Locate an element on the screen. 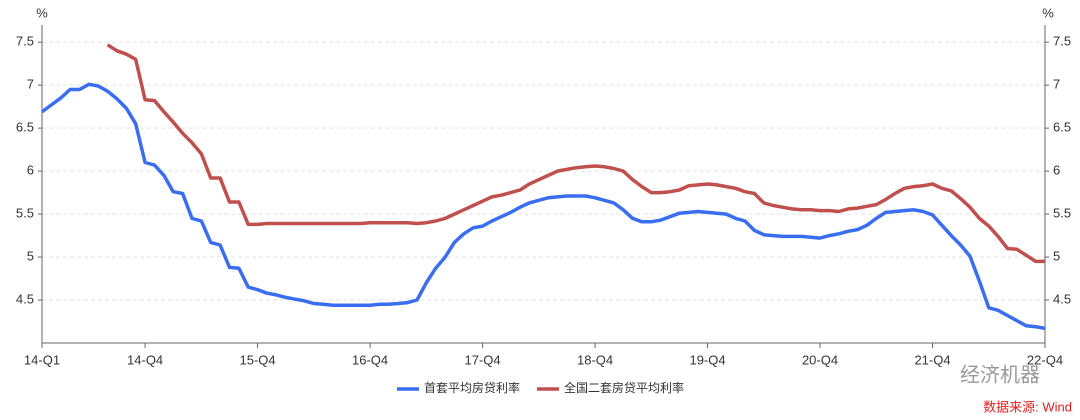 This screenshot has height=420, width=1080. y-tick-label: 5 is located at coordinates (30, 255).